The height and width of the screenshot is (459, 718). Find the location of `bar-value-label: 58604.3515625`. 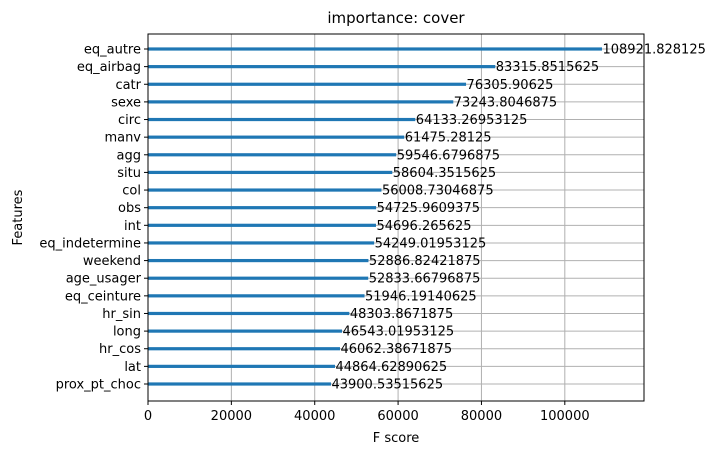

bar-value-label: 58604.3515625 is located at coordinates (444, 173).